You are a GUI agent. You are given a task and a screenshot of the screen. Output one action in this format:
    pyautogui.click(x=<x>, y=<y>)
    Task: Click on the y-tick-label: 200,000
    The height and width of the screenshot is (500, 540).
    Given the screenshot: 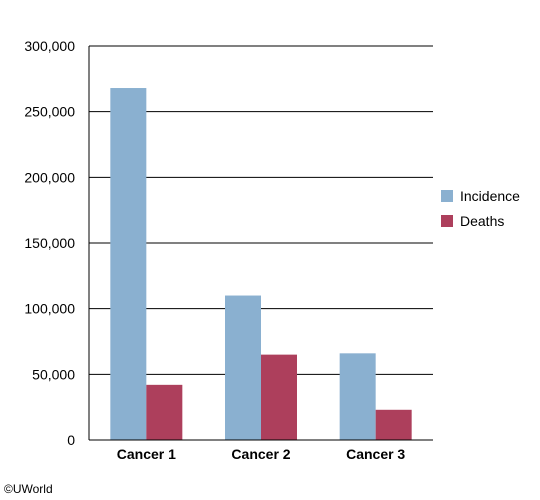 What is the action you would take?
    pyautogui.click(x=49, y=177)
    